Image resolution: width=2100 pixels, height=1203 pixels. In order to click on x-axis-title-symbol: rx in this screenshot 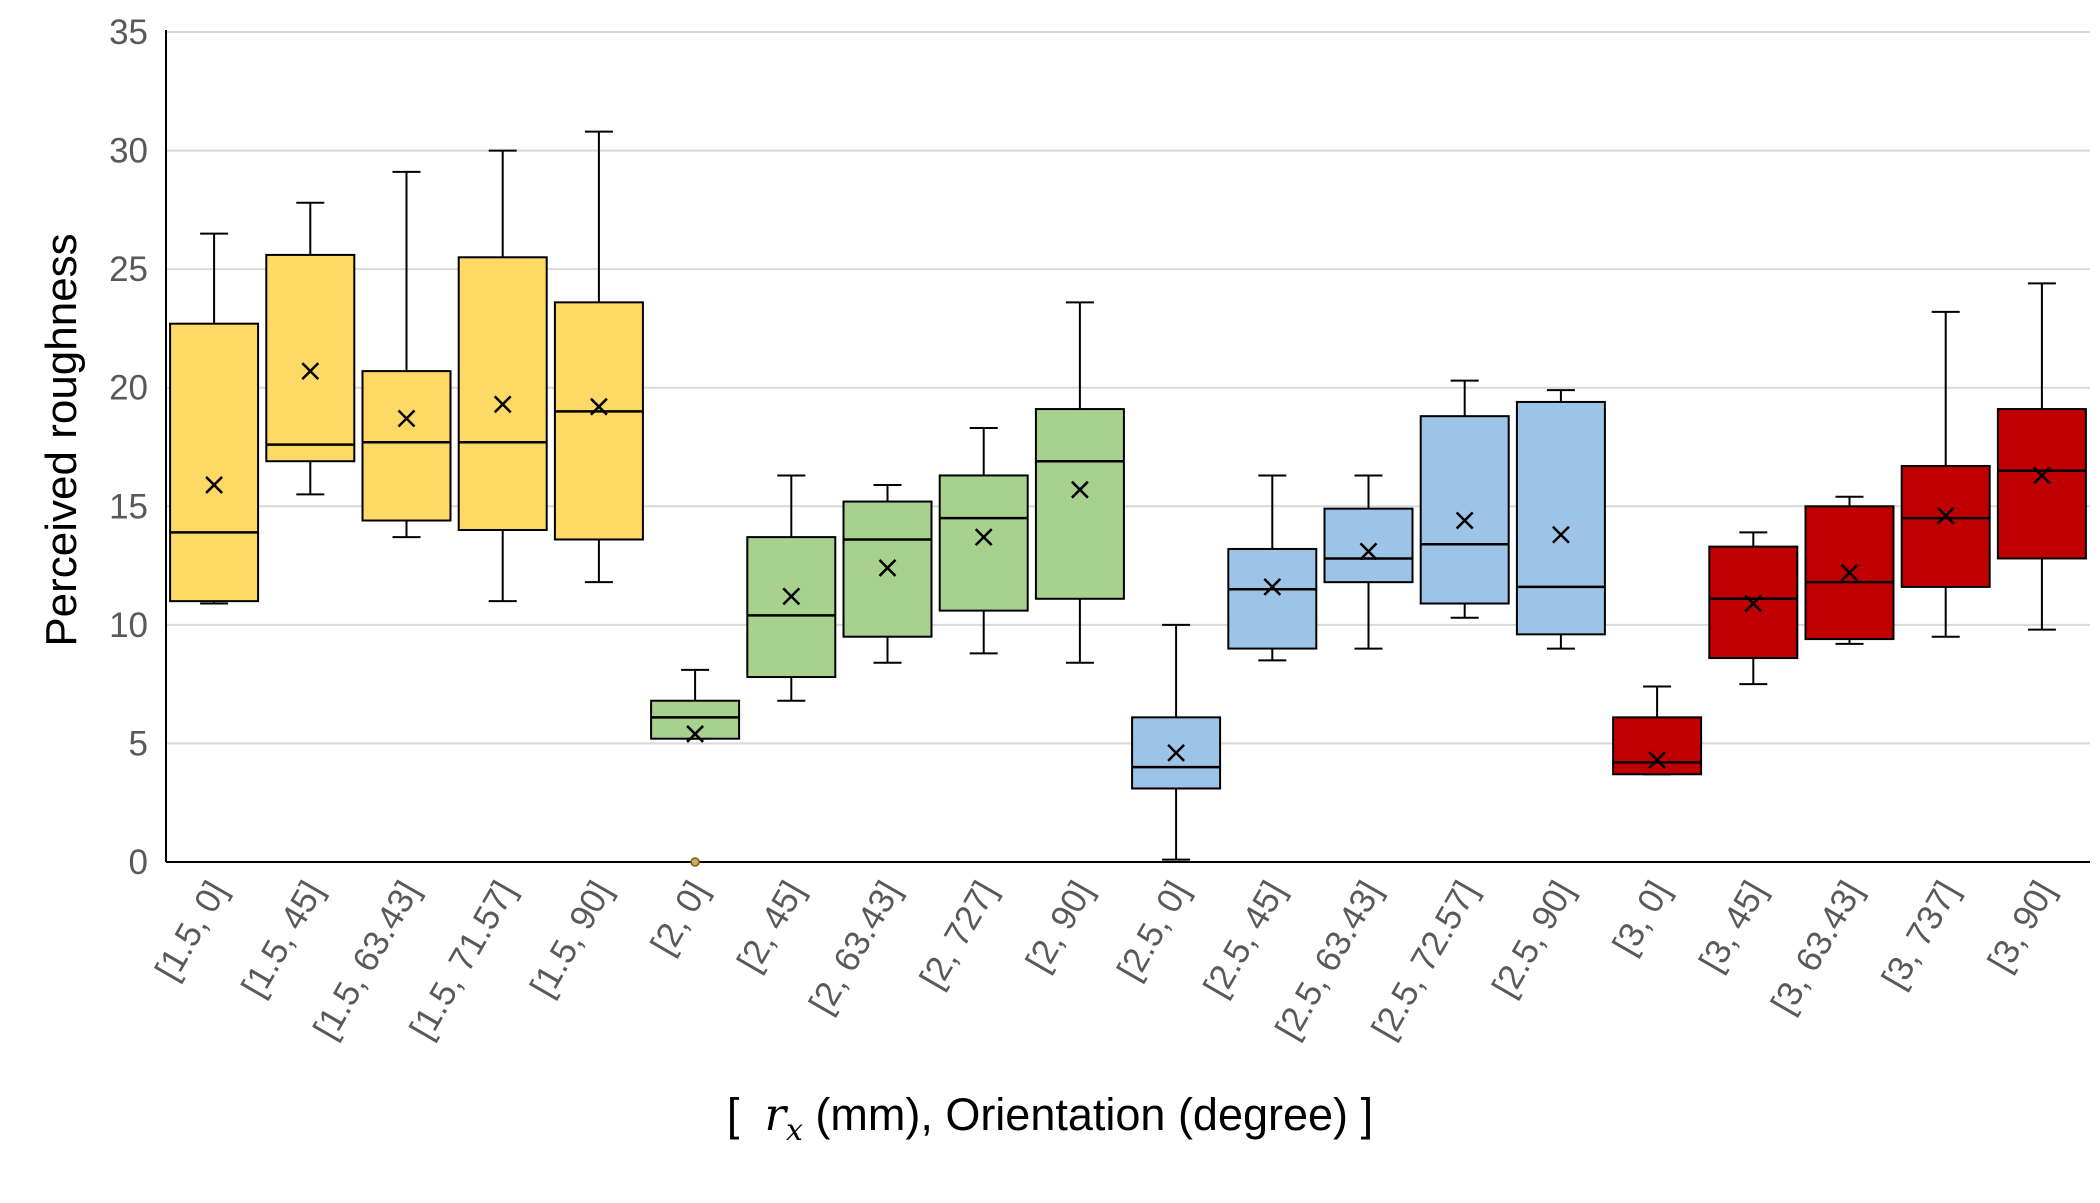, I will do `click(783, 1118)`.